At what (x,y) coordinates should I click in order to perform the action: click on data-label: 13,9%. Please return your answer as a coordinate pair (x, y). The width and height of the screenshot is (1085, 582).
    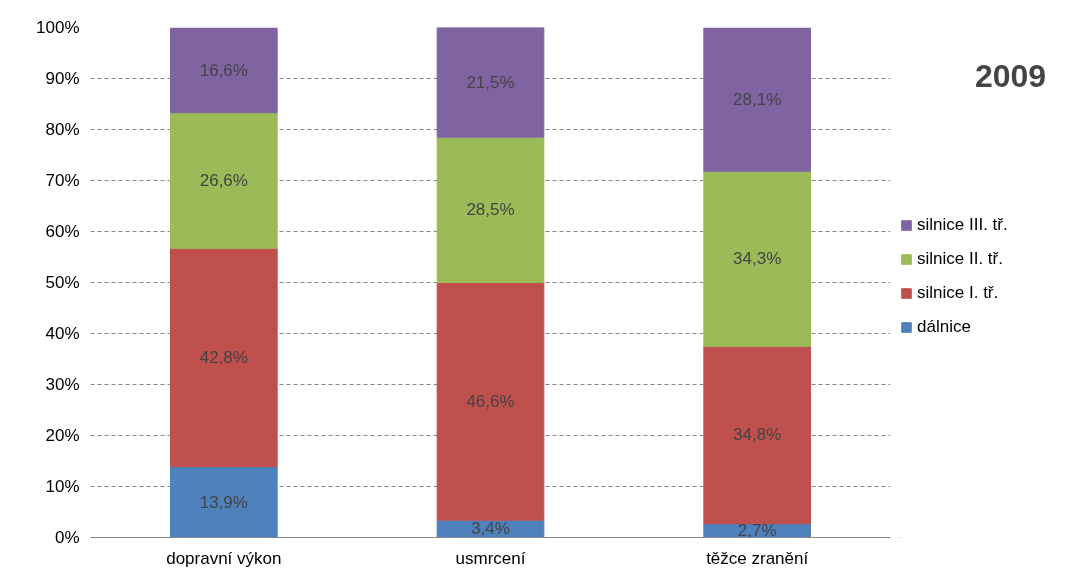
    Looking at the image, I should click on (223, 502).